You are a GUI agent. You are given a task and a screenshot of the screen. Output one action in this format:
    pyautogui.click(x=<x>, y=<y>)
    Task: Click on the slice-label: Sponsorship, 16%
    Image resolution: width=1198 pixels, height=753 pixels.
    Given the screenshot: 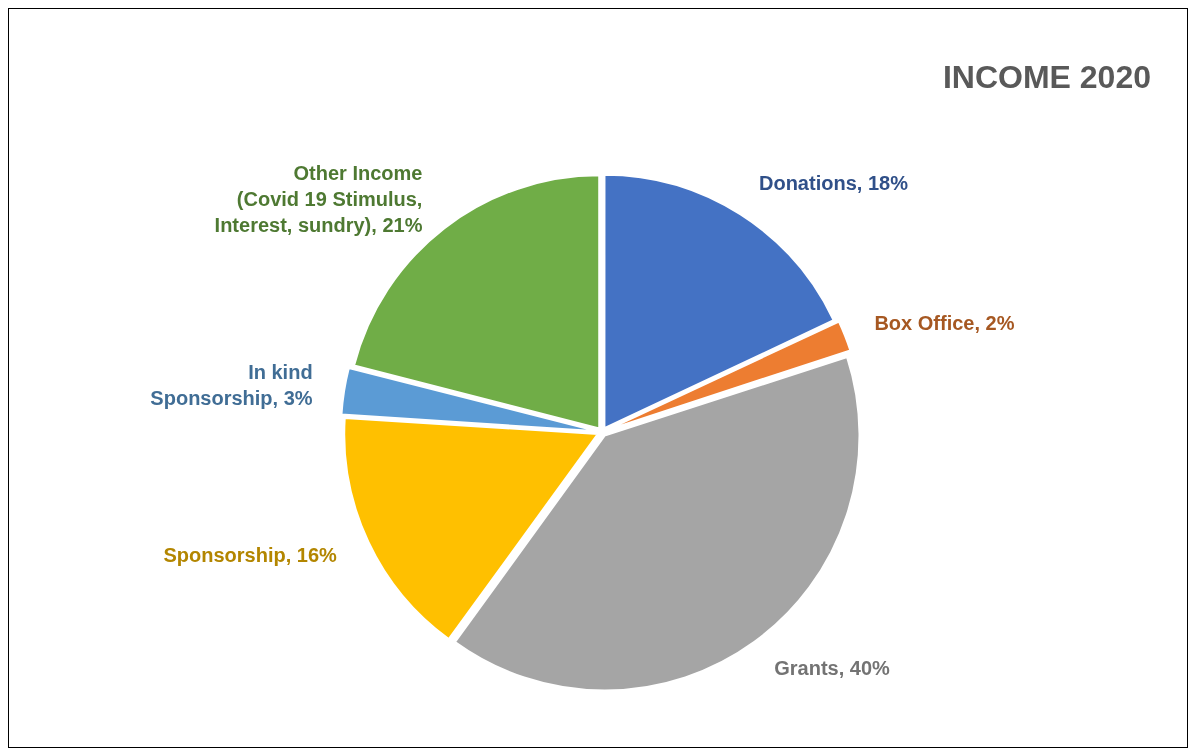 What is the action you would take?
    pyautogui.click(x=250, y=555)
    